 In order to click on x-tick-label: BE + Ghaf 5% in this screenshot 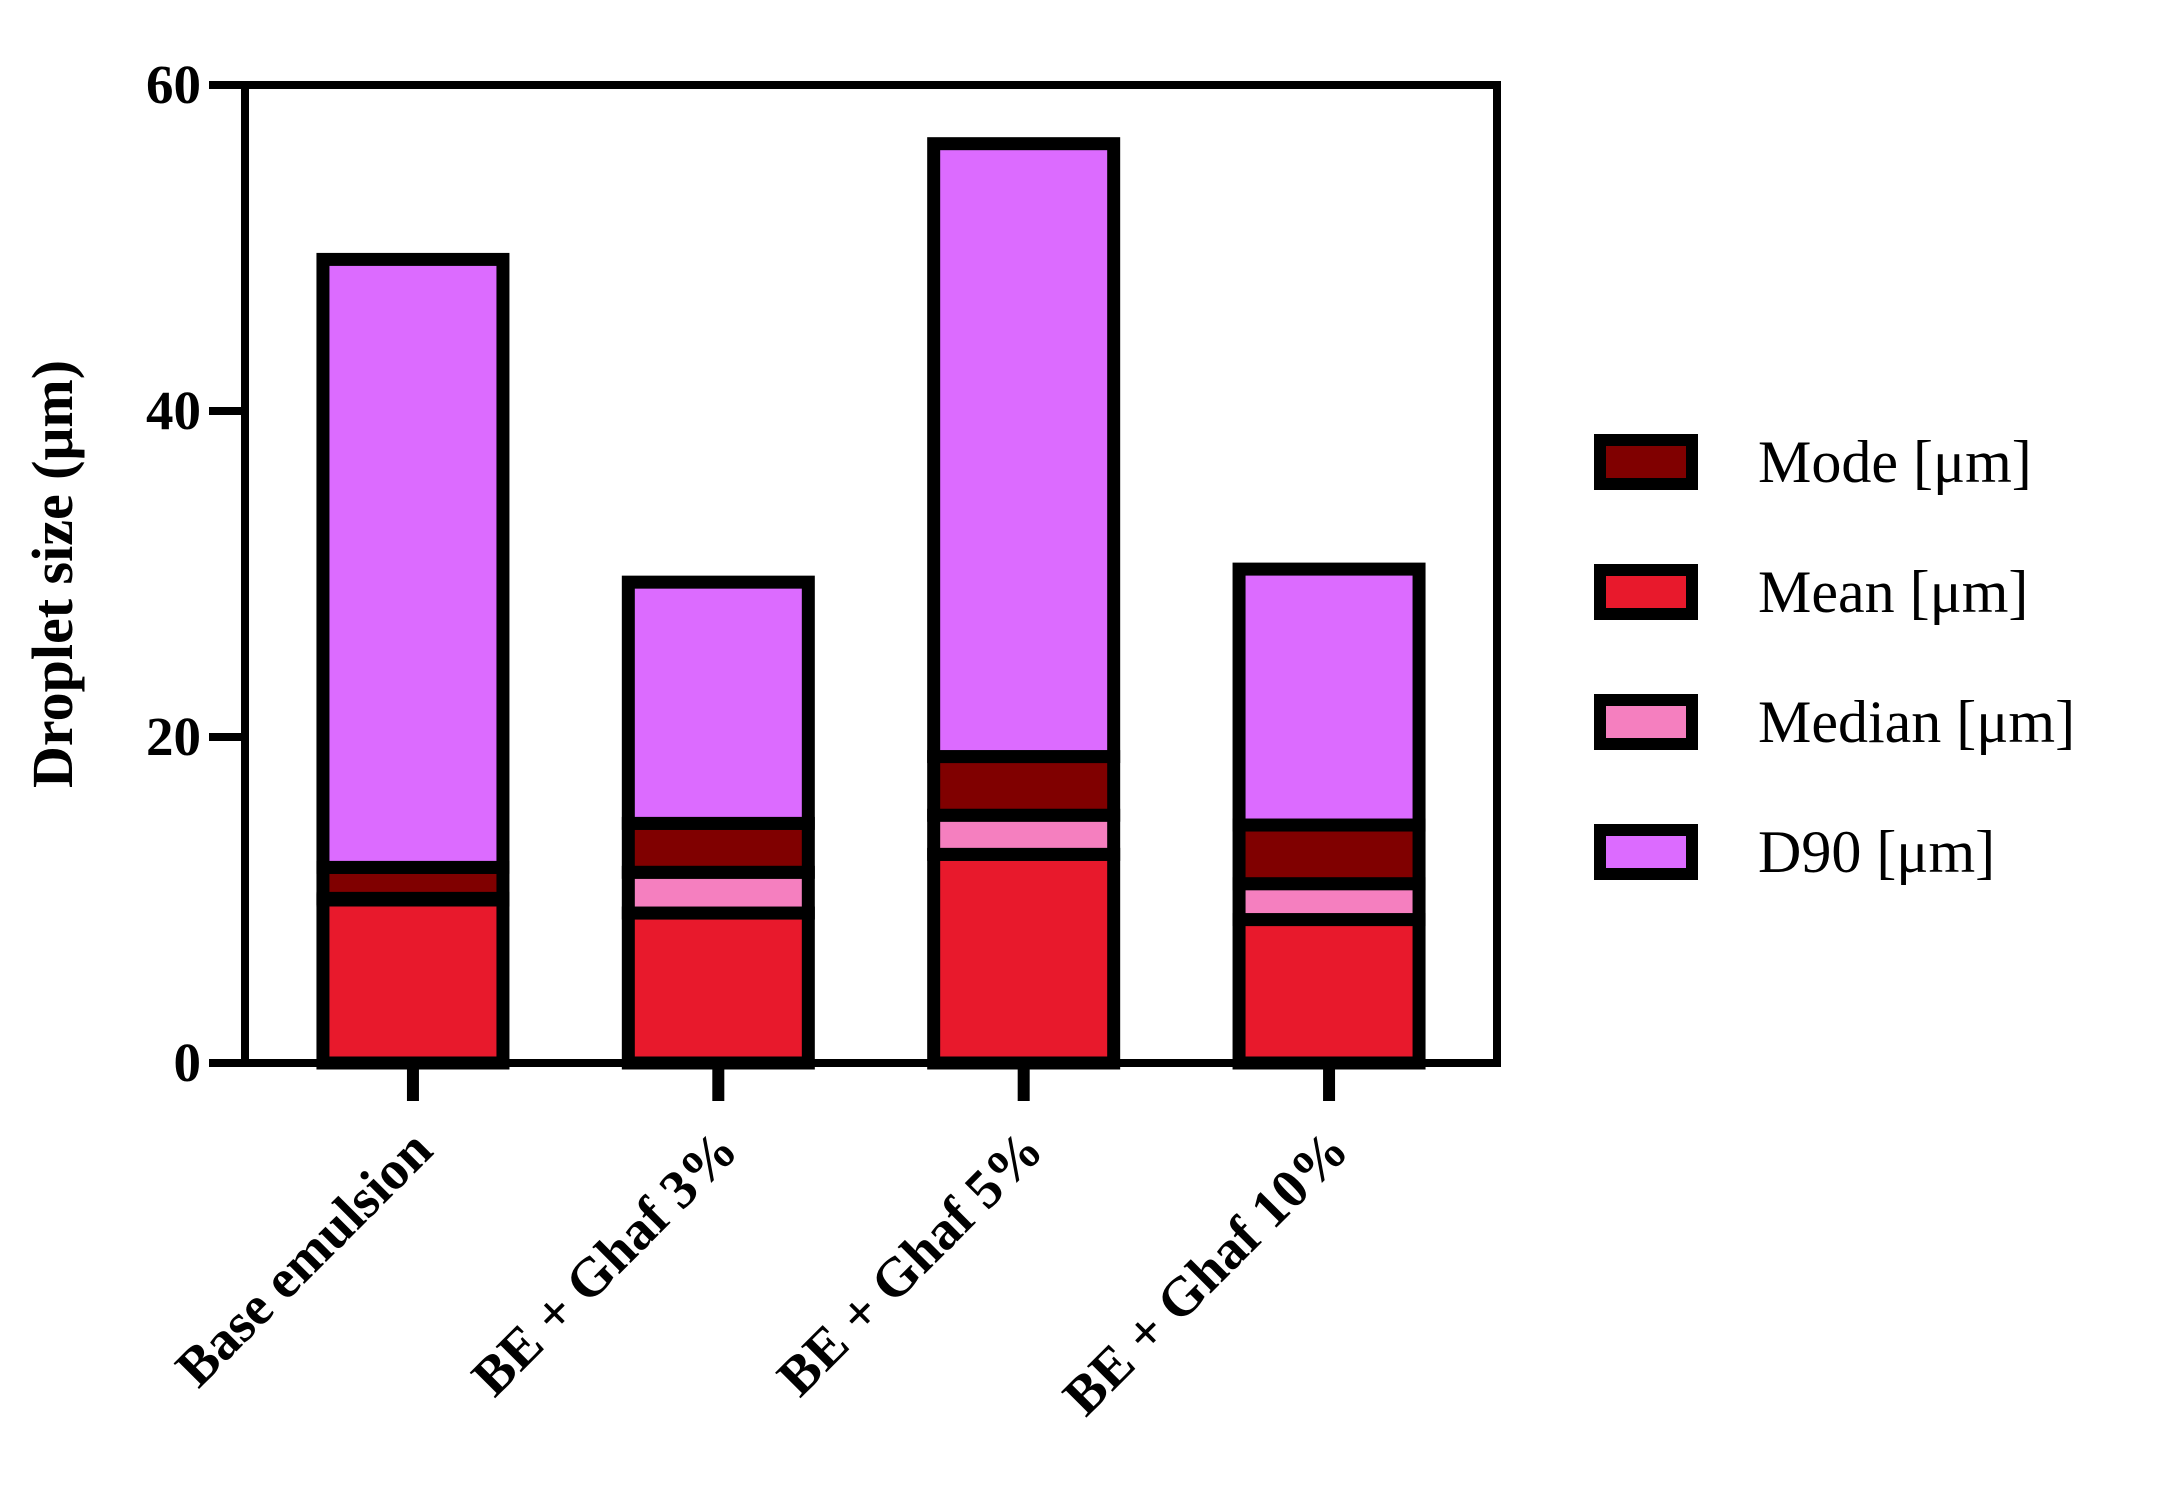, I will do `click(909, 1262)`.